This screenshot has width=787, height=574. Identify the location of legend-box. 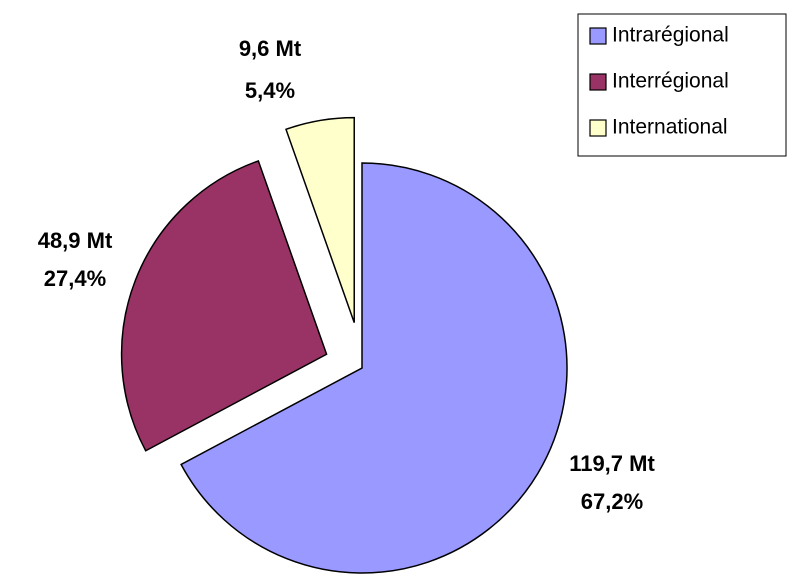
(682, 85).